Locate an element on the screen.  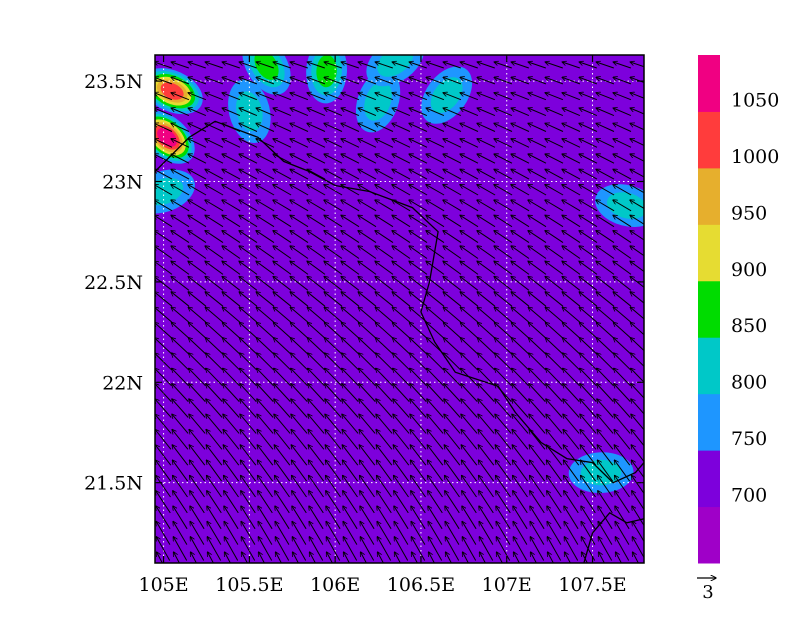
x-tick-label: 107E is located at coordinates (507, 585).